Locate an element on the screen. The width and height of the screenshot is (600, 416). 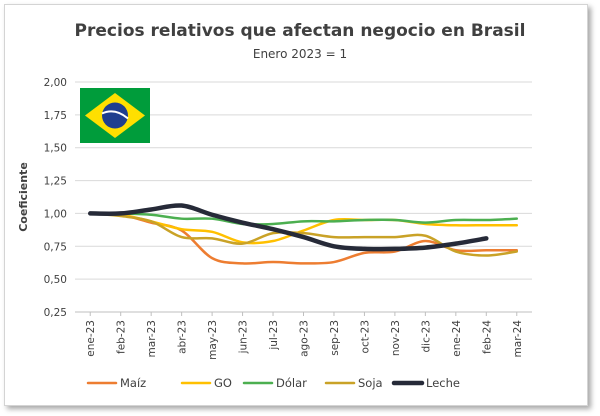
legend: Maíz GO Dólar Soja Leche is located at coordinates (273, 383).